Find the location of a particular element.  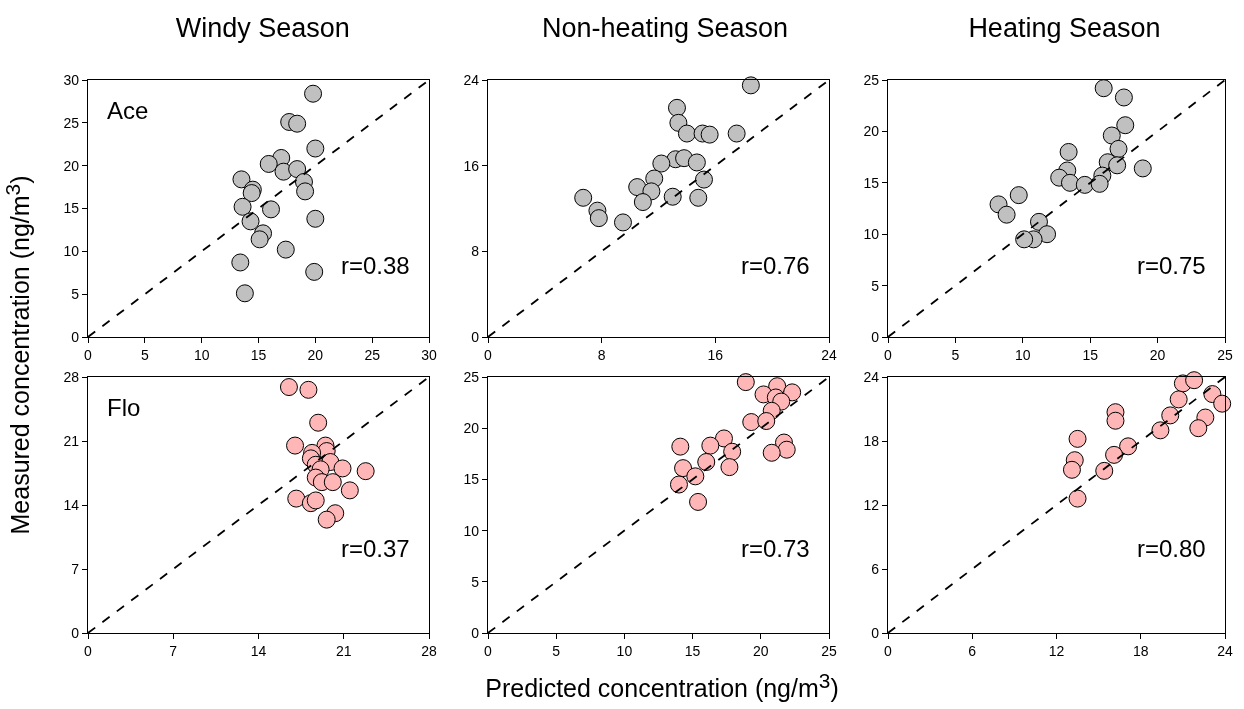

y-tick-label: 28 is located at coordinates (71, 376).